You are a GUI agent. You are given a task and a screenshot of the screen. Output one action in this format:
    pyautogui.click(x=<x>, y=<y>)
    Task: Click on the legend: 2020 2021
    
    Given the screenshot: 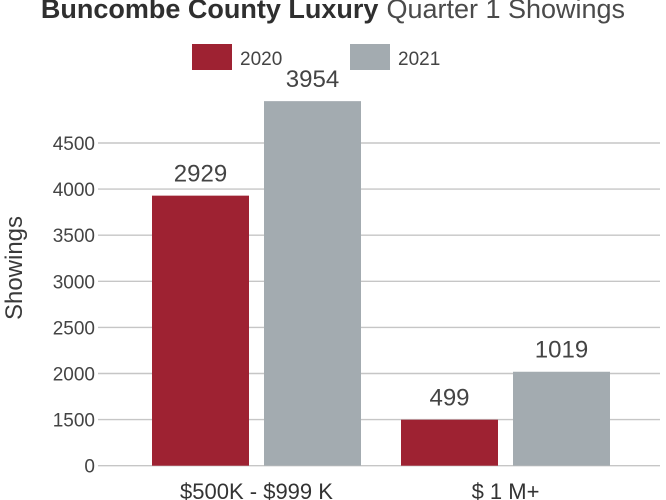 What is the action you would take?
    pyautogui.click(x=316, y=57)
    